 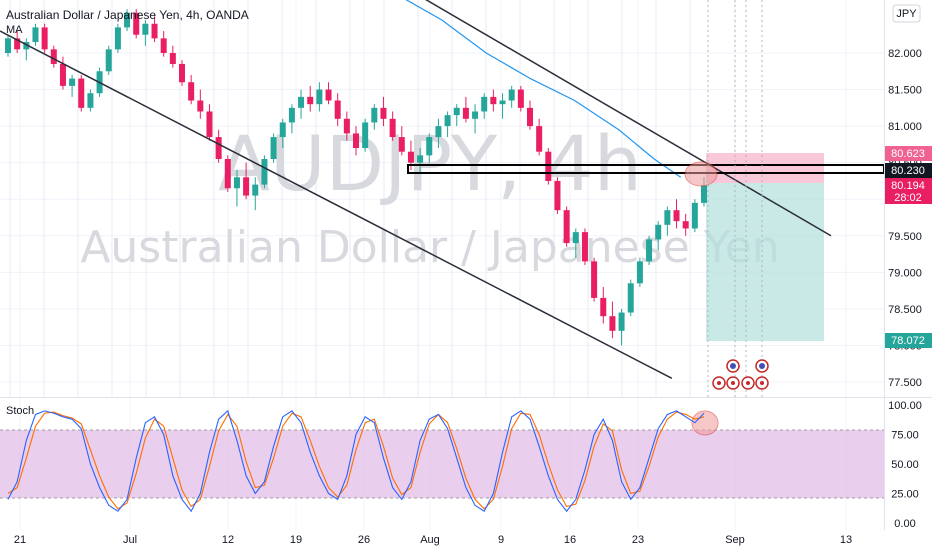 I want to click on time-tick-label: 23, so click(x=638, y=540).